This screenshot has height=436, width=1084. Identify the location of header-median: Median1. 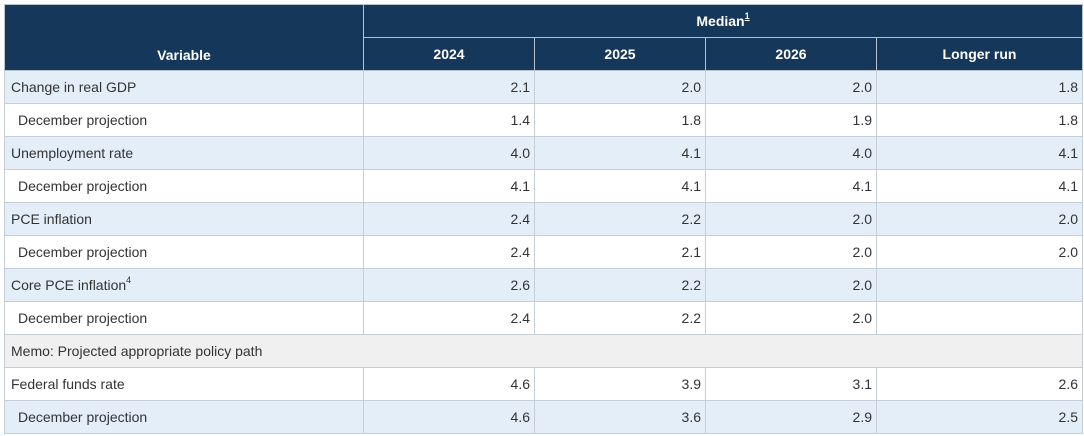
(723, 21).